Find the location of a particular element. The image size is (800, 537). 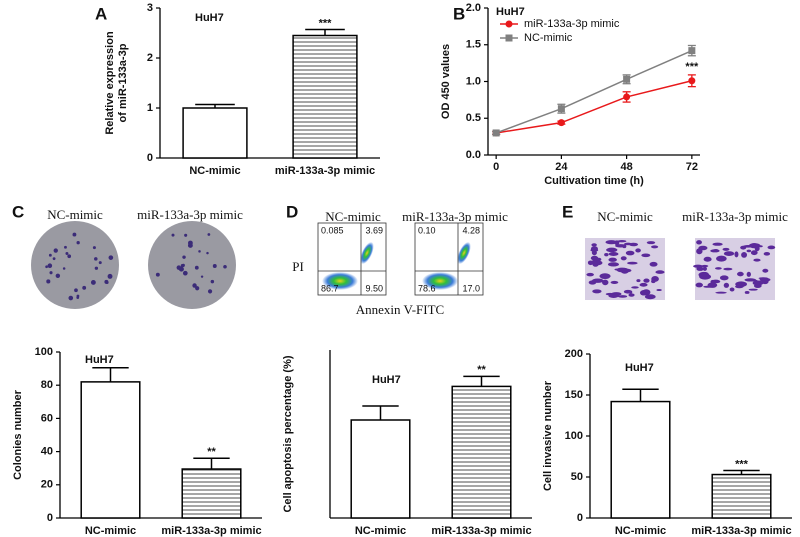

y-tick-label: 80 is located at coordinates (47, 385).